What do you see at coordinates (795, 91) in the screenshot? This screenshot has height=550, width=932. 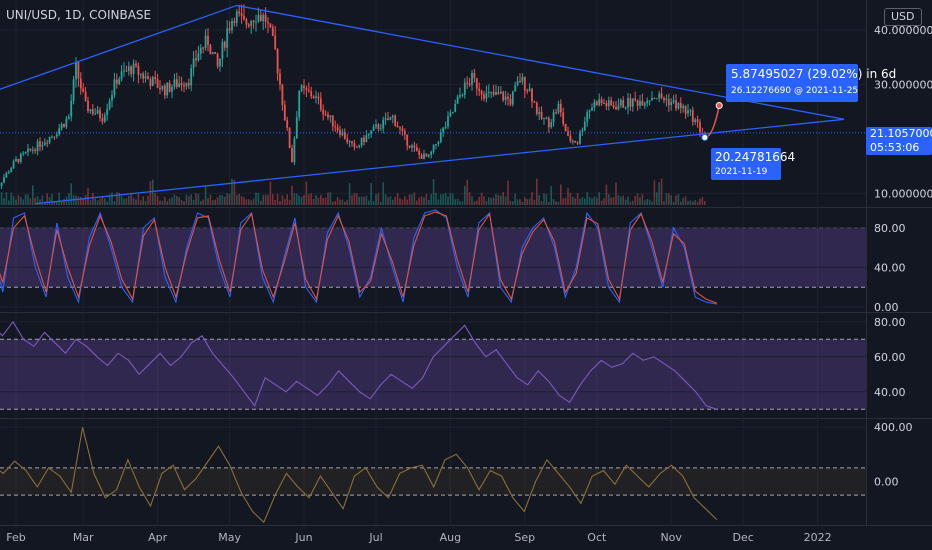 I see `forecast-target: 26.12276690 @ 2021-11-25` at bounding box center [795, 91].